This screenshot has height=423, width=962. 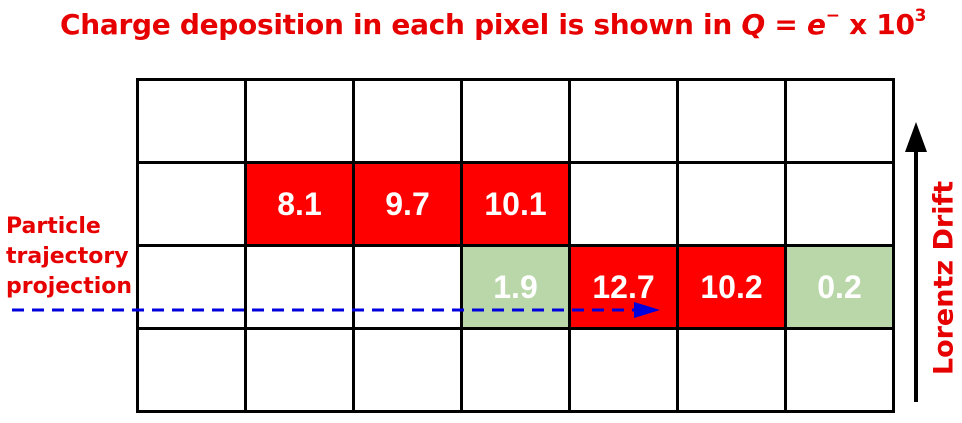 I want to click on trajectory-label-line-3: projection, so click(x=69, y=286).